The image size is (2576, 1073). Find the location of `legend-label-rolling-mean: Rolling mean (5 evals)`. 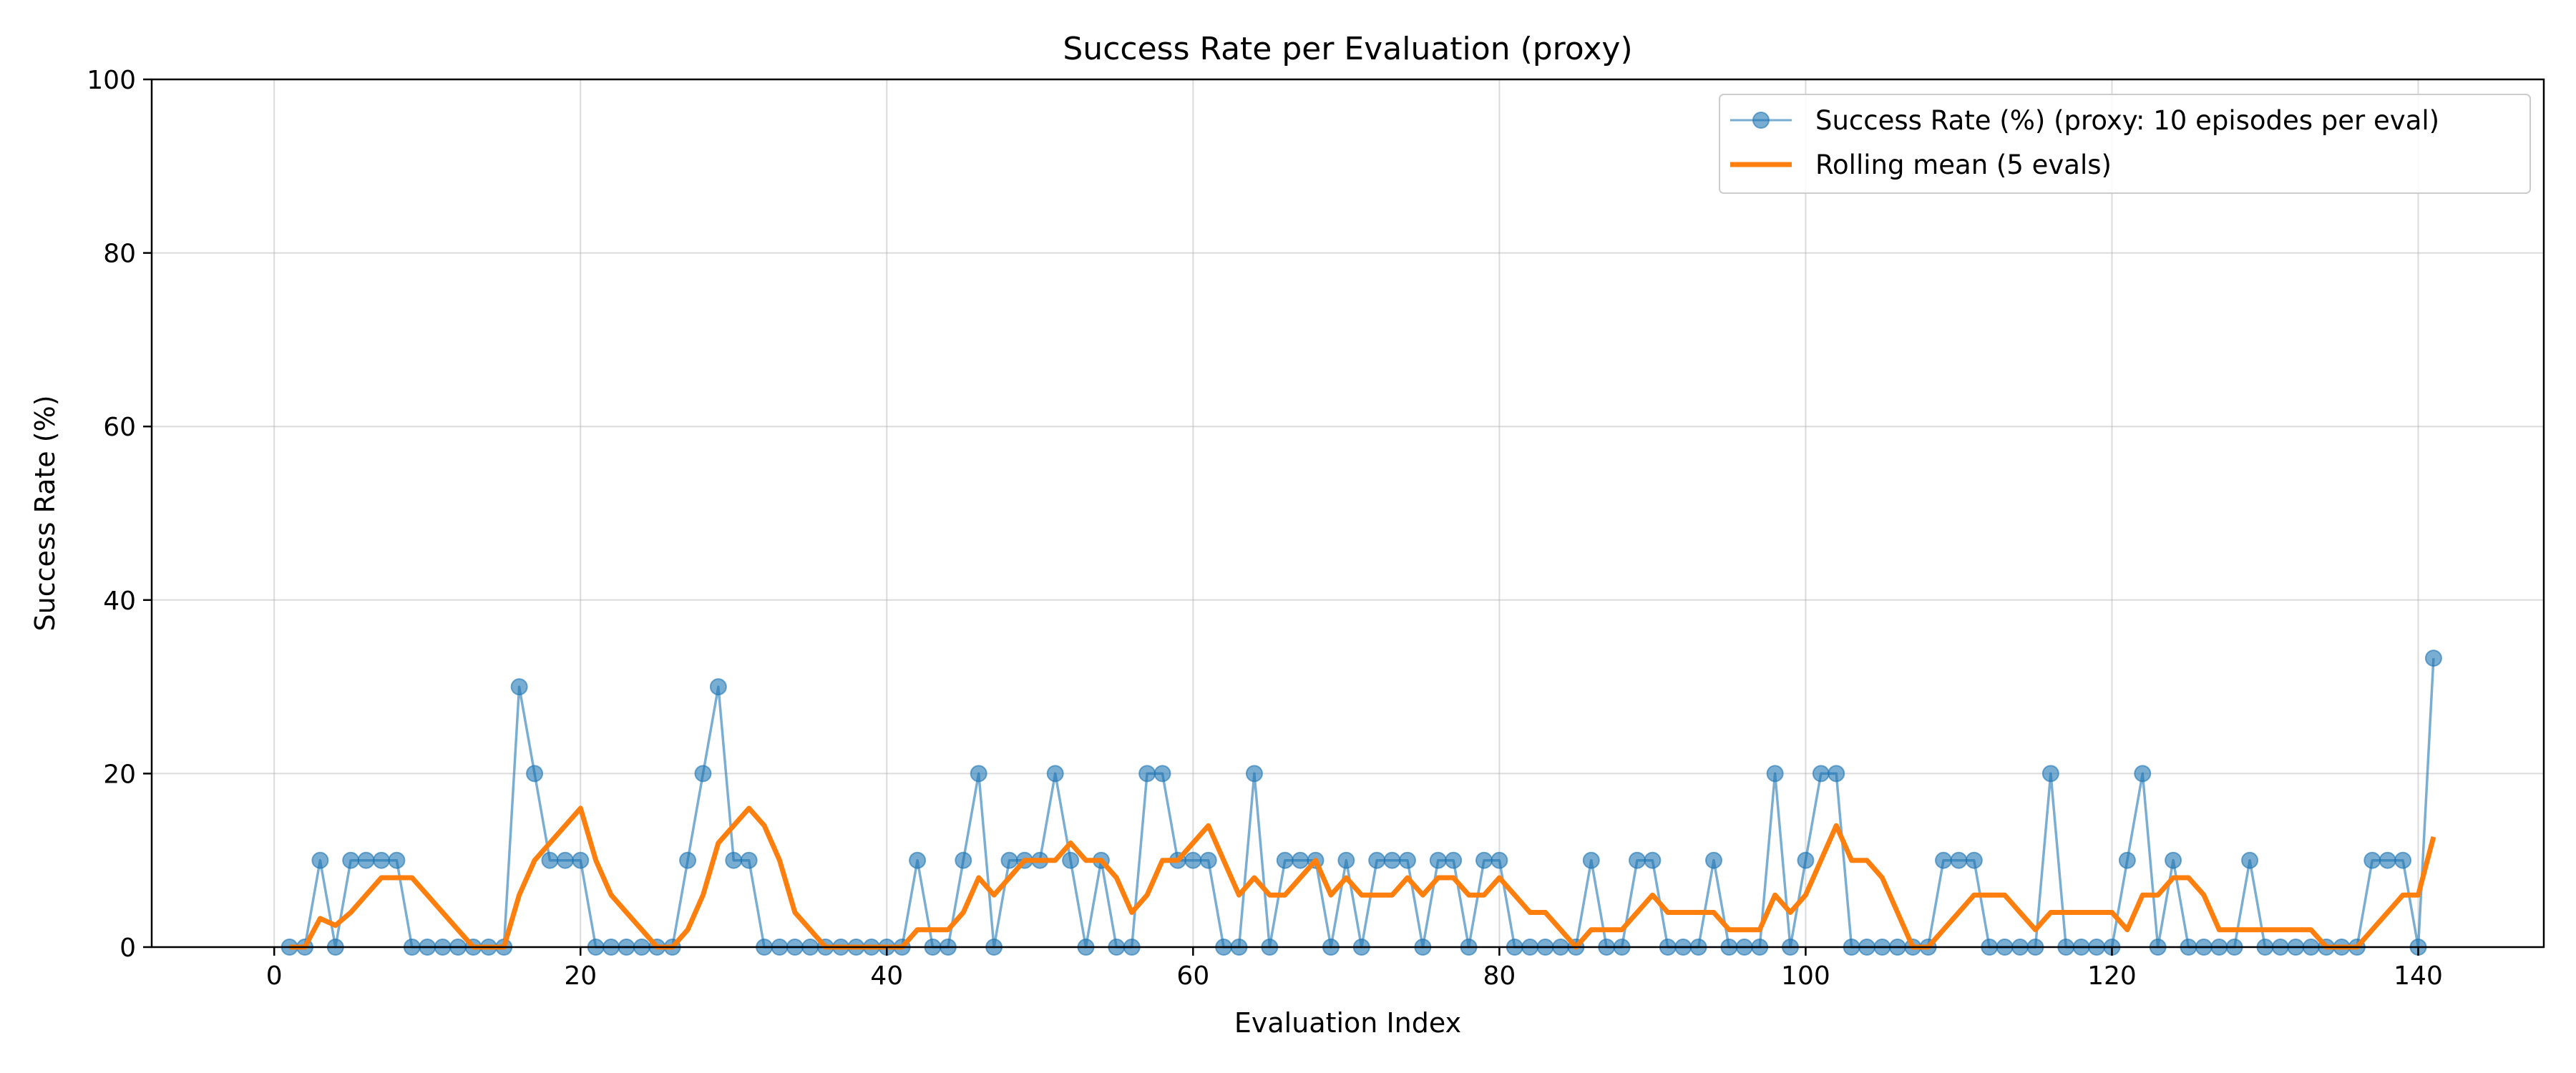

legend-label-rolling-mean: Rolling mean (5 evals) is located at coordinates (1963, 165).